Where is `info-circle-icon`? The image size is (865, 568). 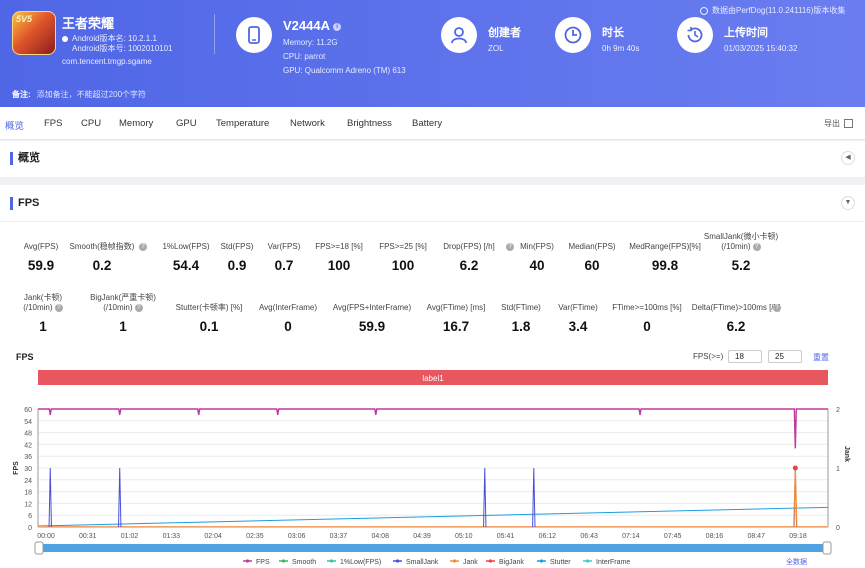
info-circle-icon is located at coordinates (704, 10).